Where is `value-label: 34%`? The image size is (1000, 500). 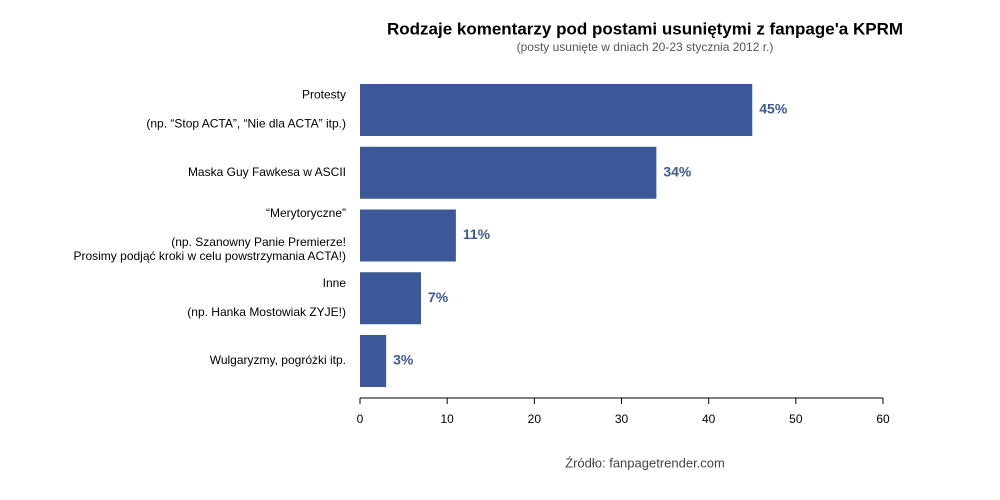
value-label: 34% is located at coordinates (677, 171).